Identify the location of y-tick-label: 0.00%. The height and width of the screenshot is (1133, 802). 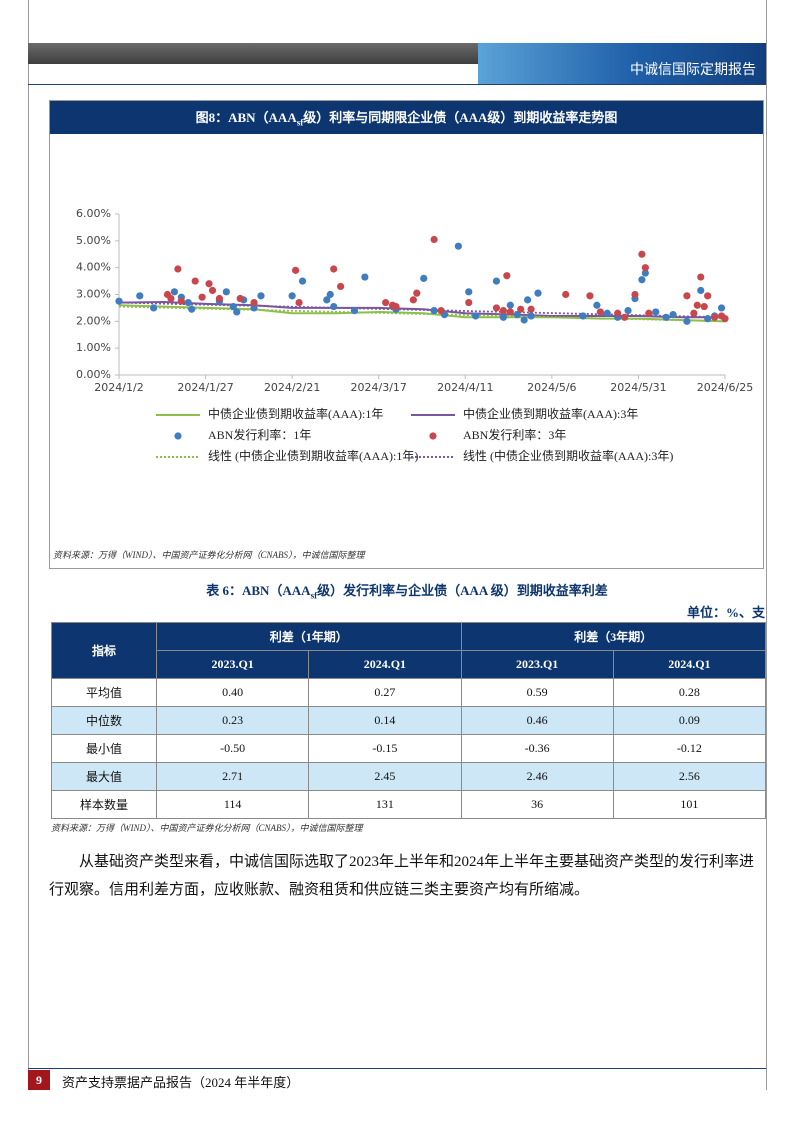
(93, 374).